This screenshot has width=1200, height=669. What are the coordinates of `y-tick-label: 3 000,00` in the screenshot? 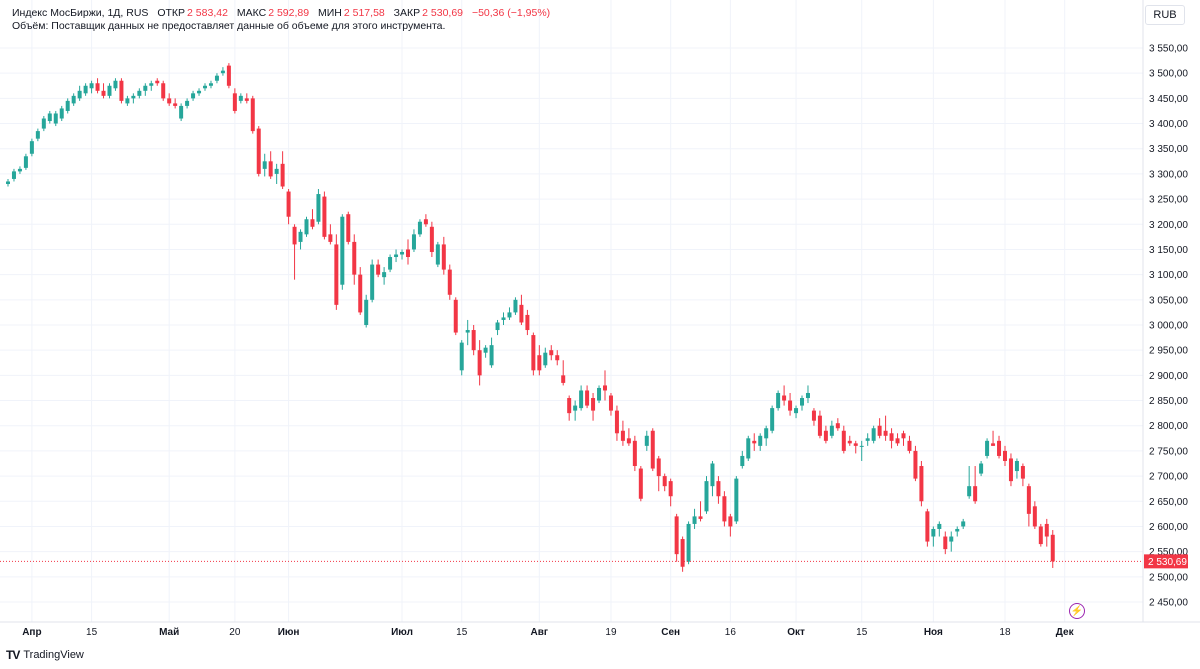 It's located at (1168, 326).